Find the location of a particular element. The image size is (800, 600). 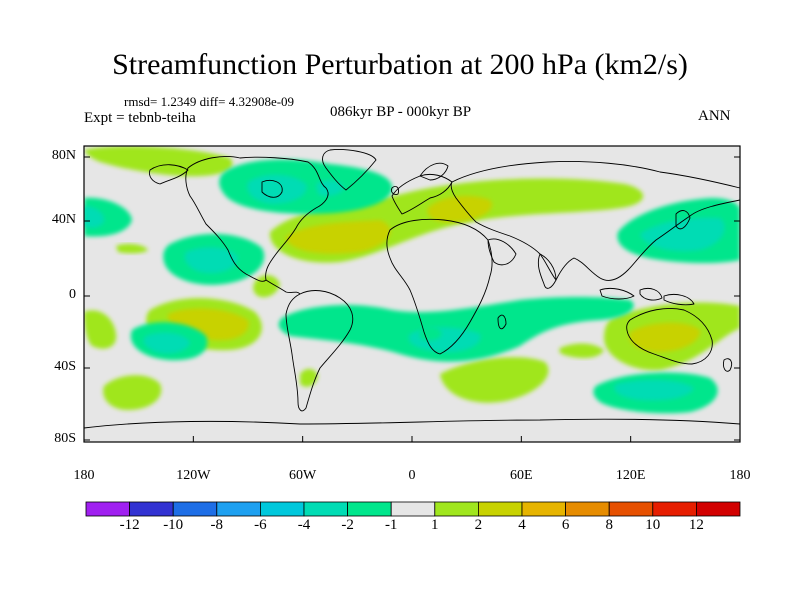

colorbar-label: 10 is located at coordinates (653, 525).